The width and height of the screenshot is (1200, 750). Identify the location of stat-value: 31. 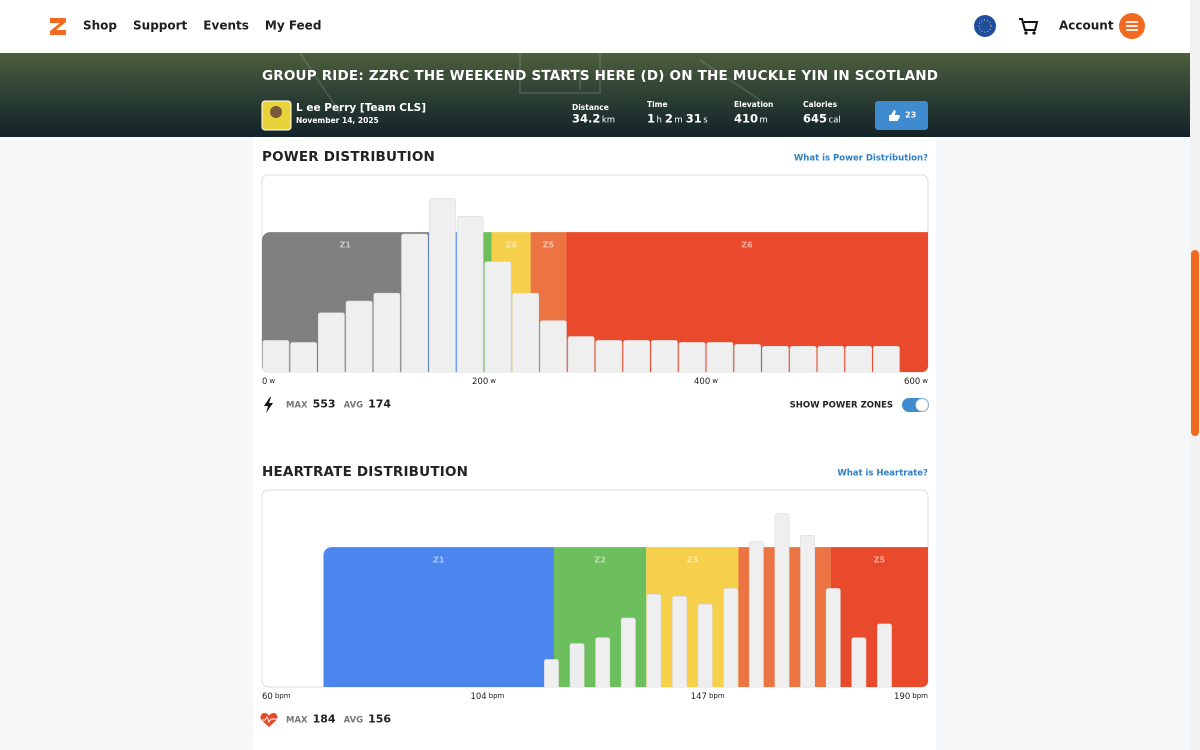
(694, 119).